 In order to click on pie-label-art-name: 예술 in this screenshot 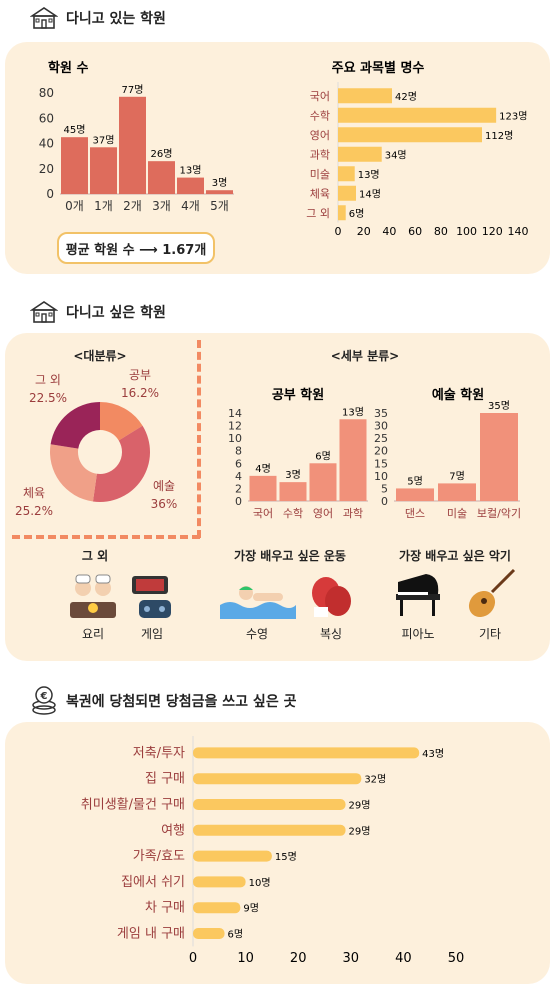, I will do `click(164, 486)`.